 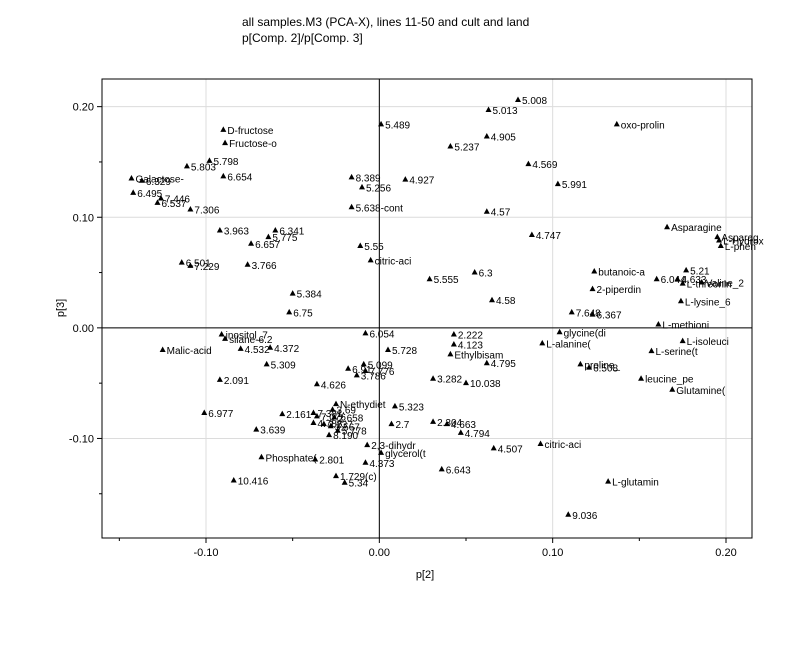 What do you see at coordinates (247, 131) in the screenshot?
I see `data-point: D-fructose` at bounding box center [247, 131].